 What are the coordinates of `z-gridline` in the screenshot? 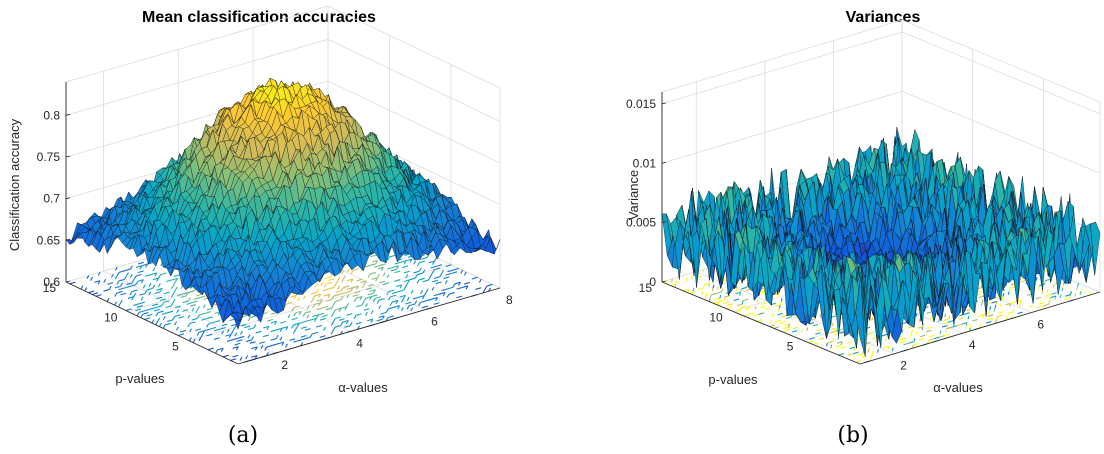 It's located at (881, 73).